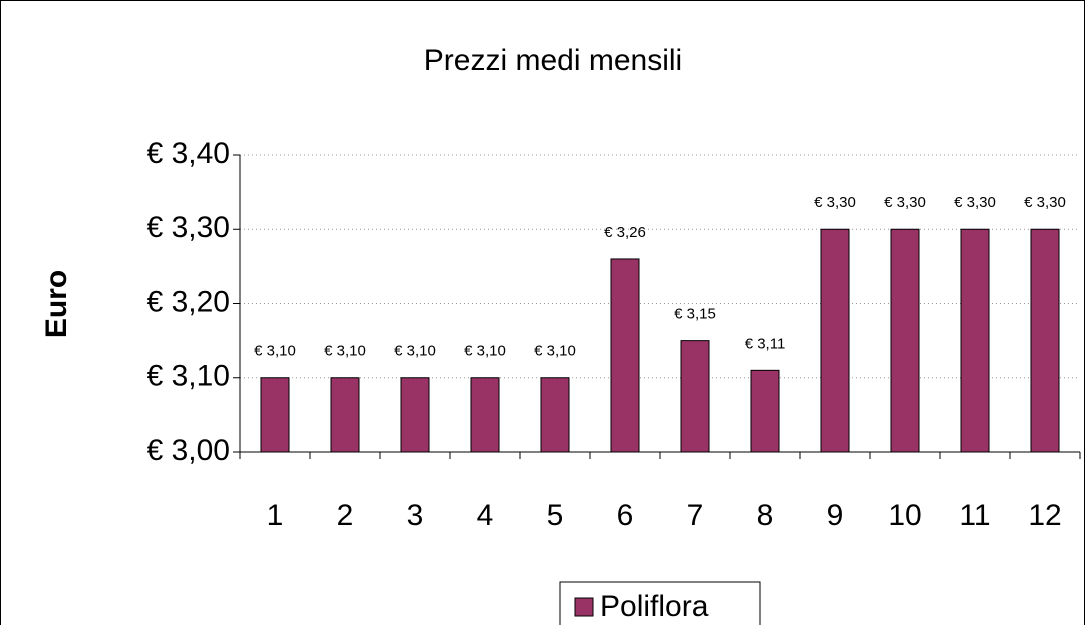 Image resolution: width=1085 pixels, height=625 pixels. What do you see at coordinates (275, 515) in the screenshot?
I see `x-tick-label: 1` at bounding box center [275, 515].